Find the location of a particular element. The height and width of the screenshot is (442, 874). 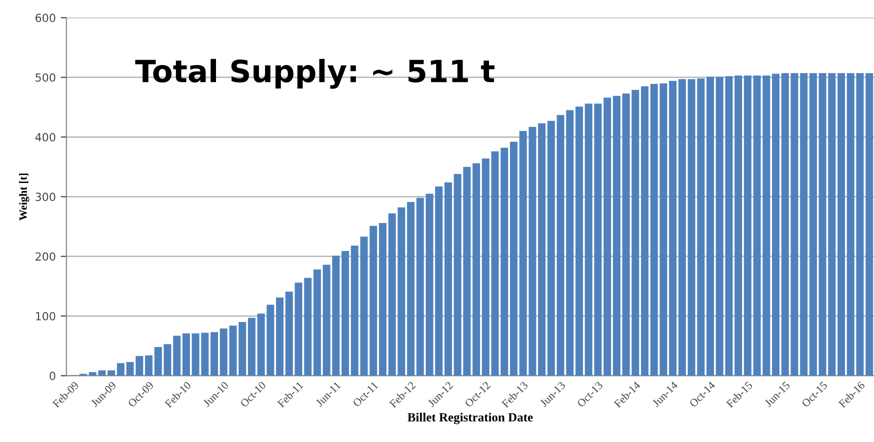

y-axis-title: Weight [t] is located at coordinates (24, 197).